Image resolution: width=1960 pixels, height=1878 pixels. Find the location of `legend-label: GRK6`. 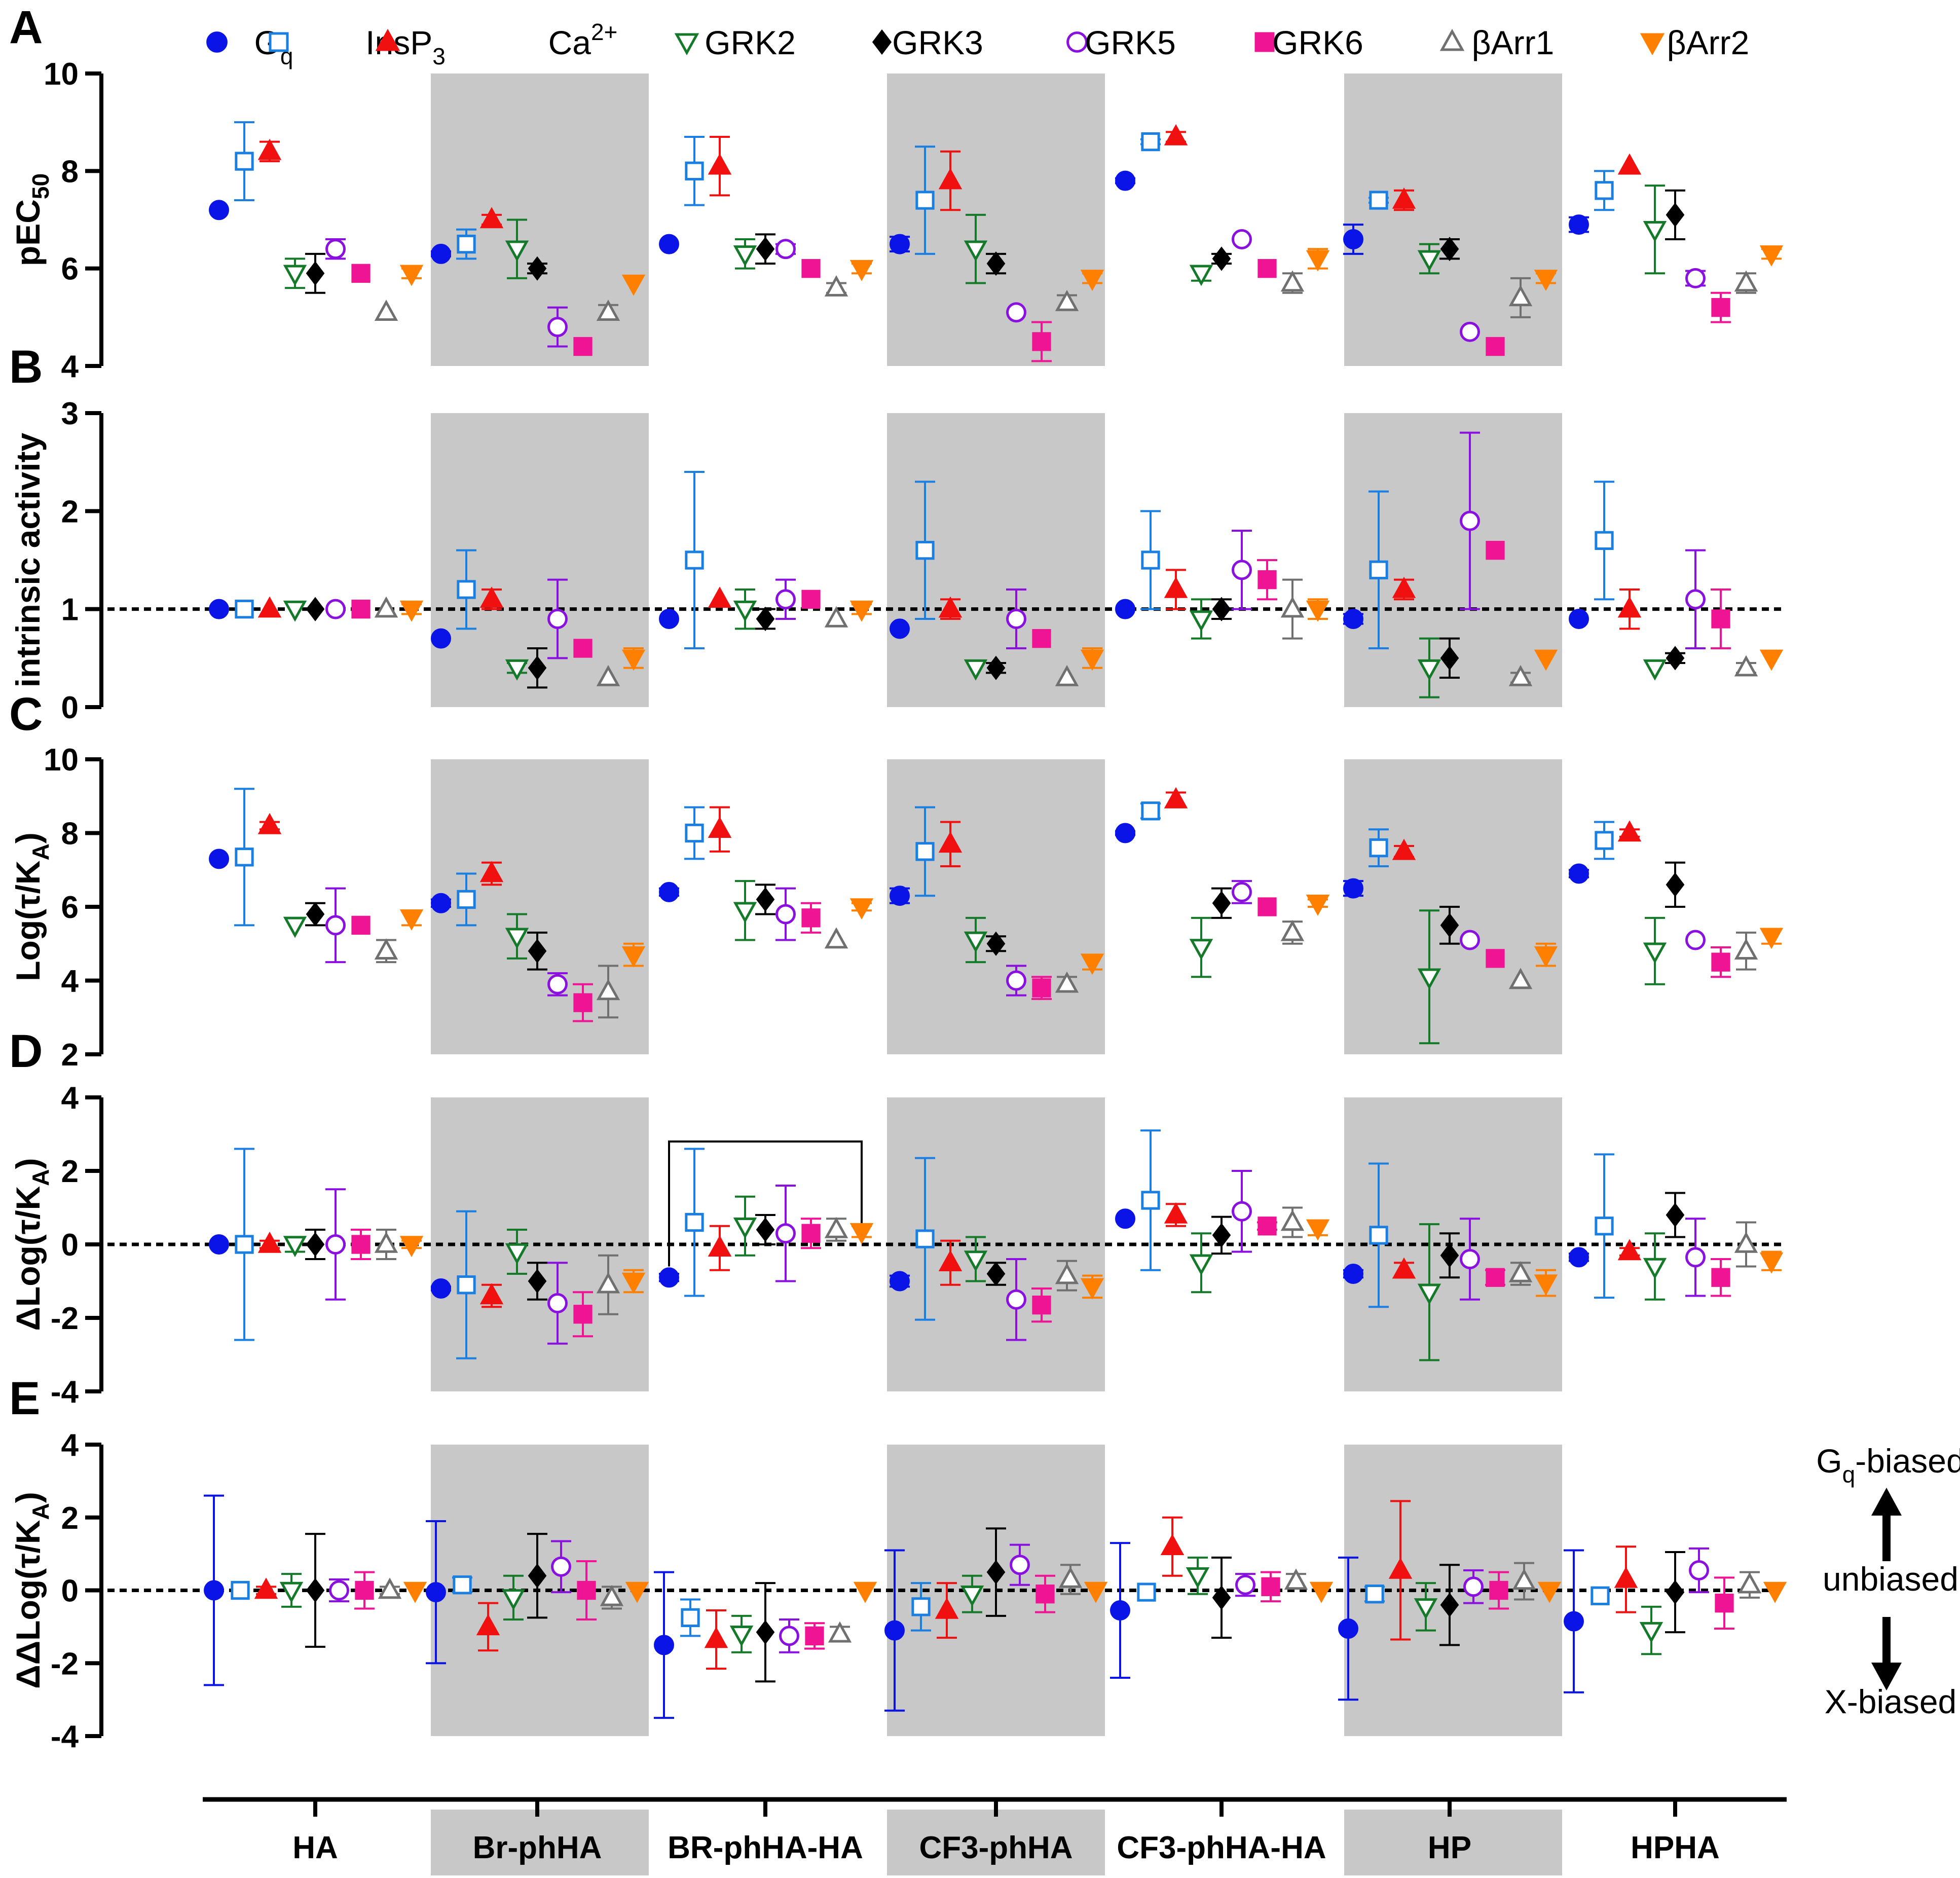

legend-label: GRK6 is located at coordinates (1317, 42).